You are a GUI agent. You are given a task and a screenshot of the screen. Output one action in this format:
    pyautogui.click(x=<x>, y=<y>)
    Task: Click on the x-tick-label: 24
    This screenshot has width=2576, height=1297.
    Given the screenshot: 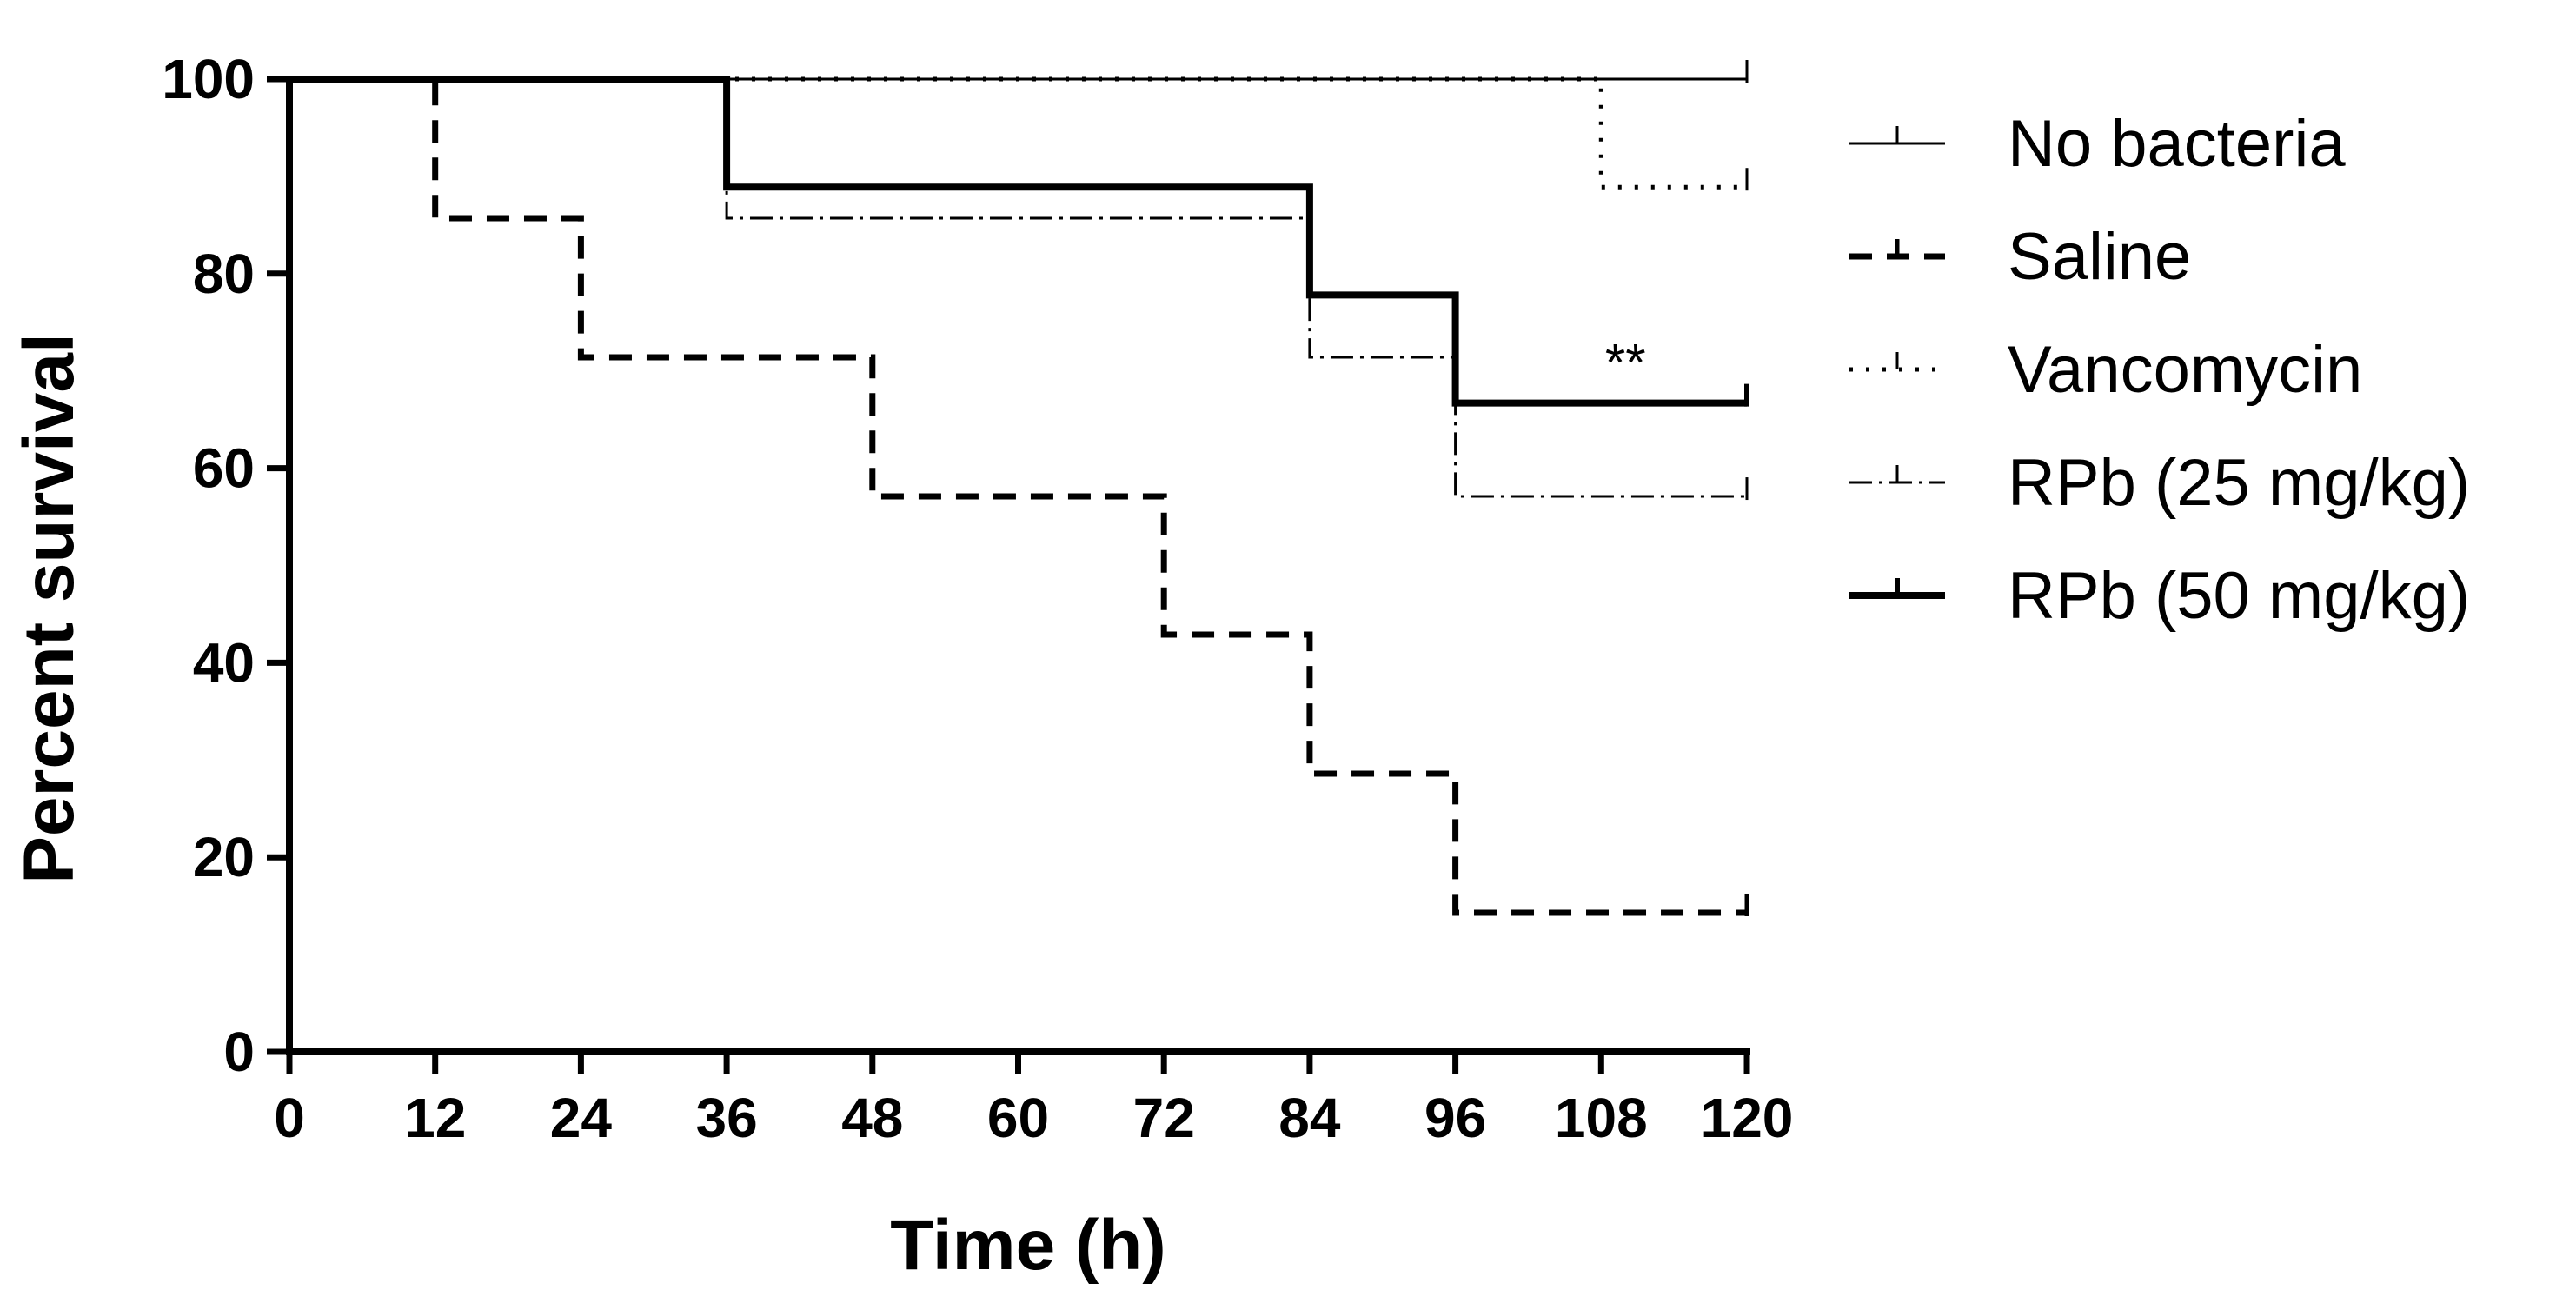 What is the action you would take?
    pyautogui.click(x=581, y=1118)
    